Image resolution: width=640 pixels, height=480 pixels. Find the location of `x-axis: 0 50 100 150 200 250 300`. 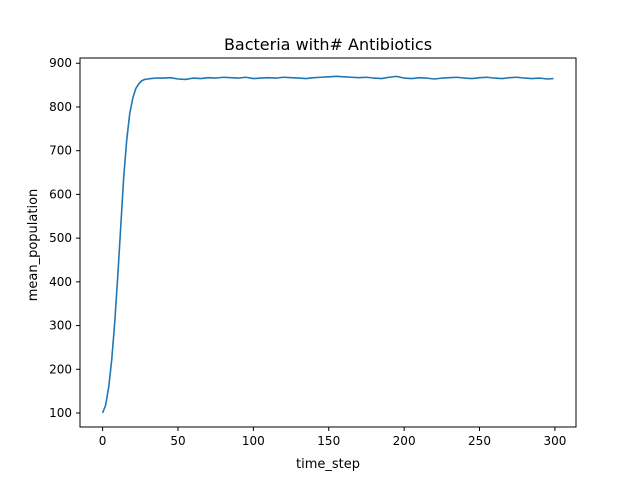

x-axis: 0 50 100 150 200 250 300 is located at coordinates (332, 437).